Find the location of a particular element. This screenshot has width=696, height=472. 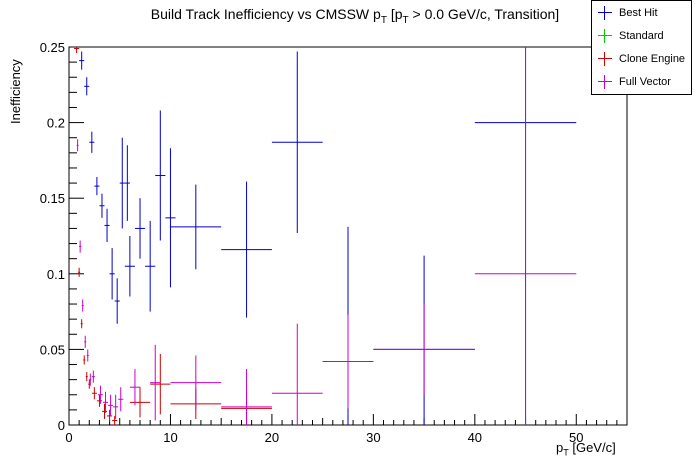

title-main: Build Track Inefficiency vs CMSSW p is located at coordinates (265, 14).